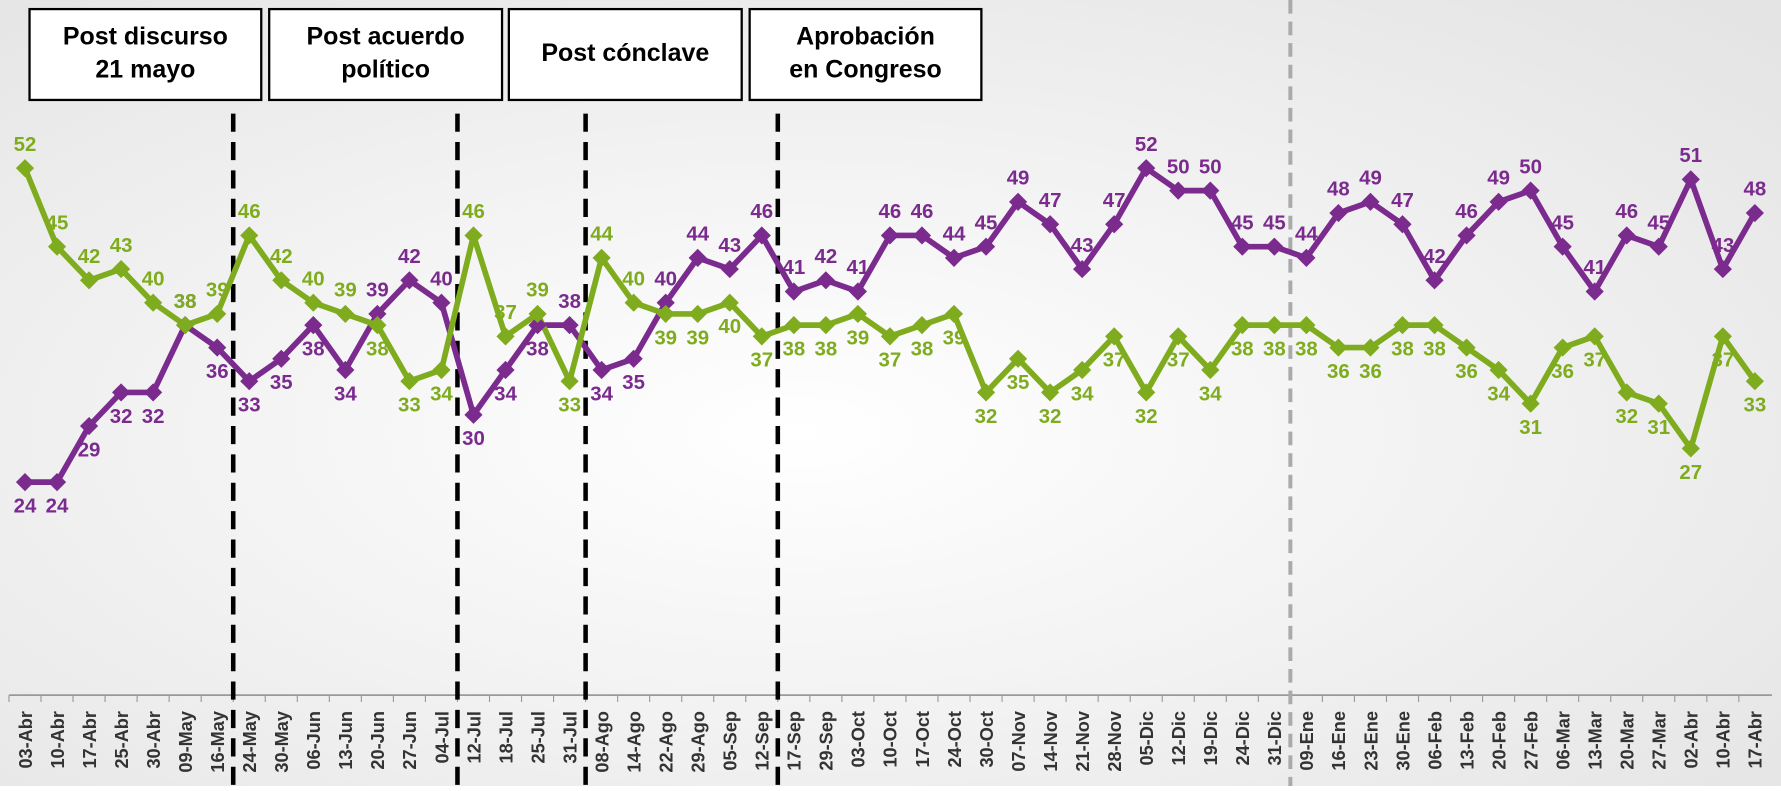 The image size is (1781, 791). Describe the element at coordinates (90, 740) in the screenshot. I see `x-tick-label: 17-Abr` at that location.